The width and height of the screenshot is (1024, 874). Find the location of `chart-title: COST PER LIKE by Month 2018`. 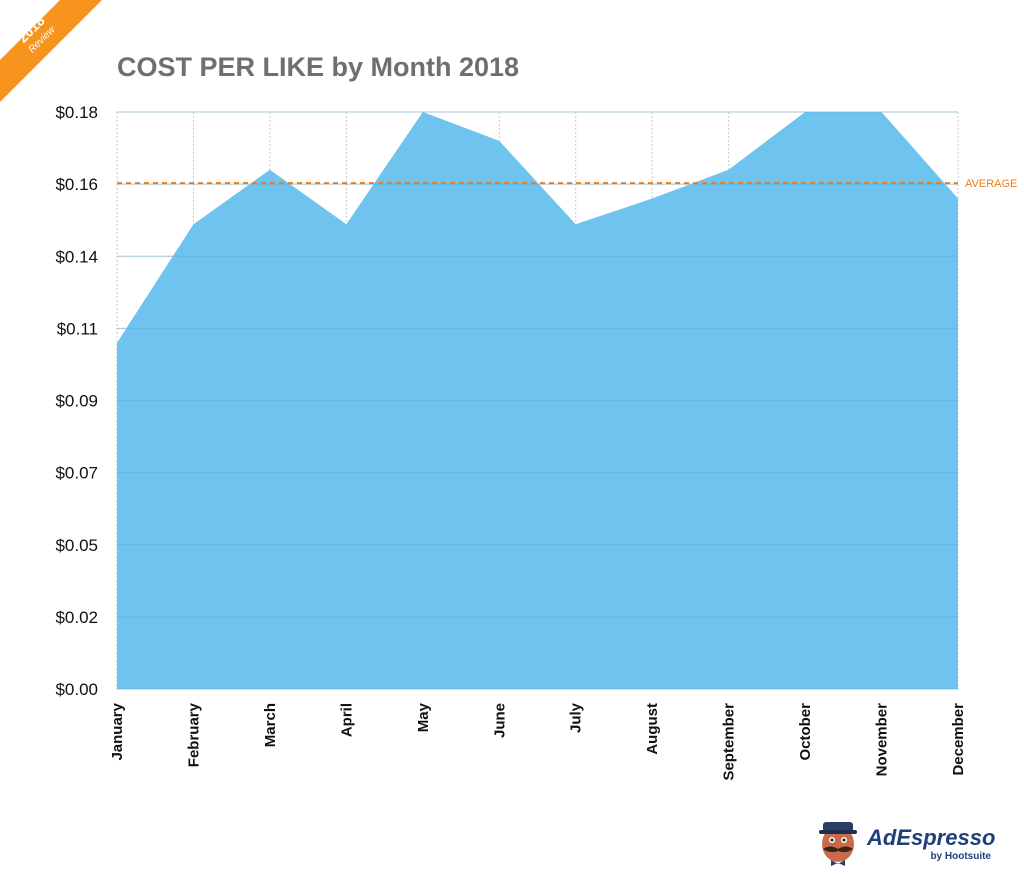

chart-title: COST PER LIKE by Month 2018 is located at coordinates (318, 67).